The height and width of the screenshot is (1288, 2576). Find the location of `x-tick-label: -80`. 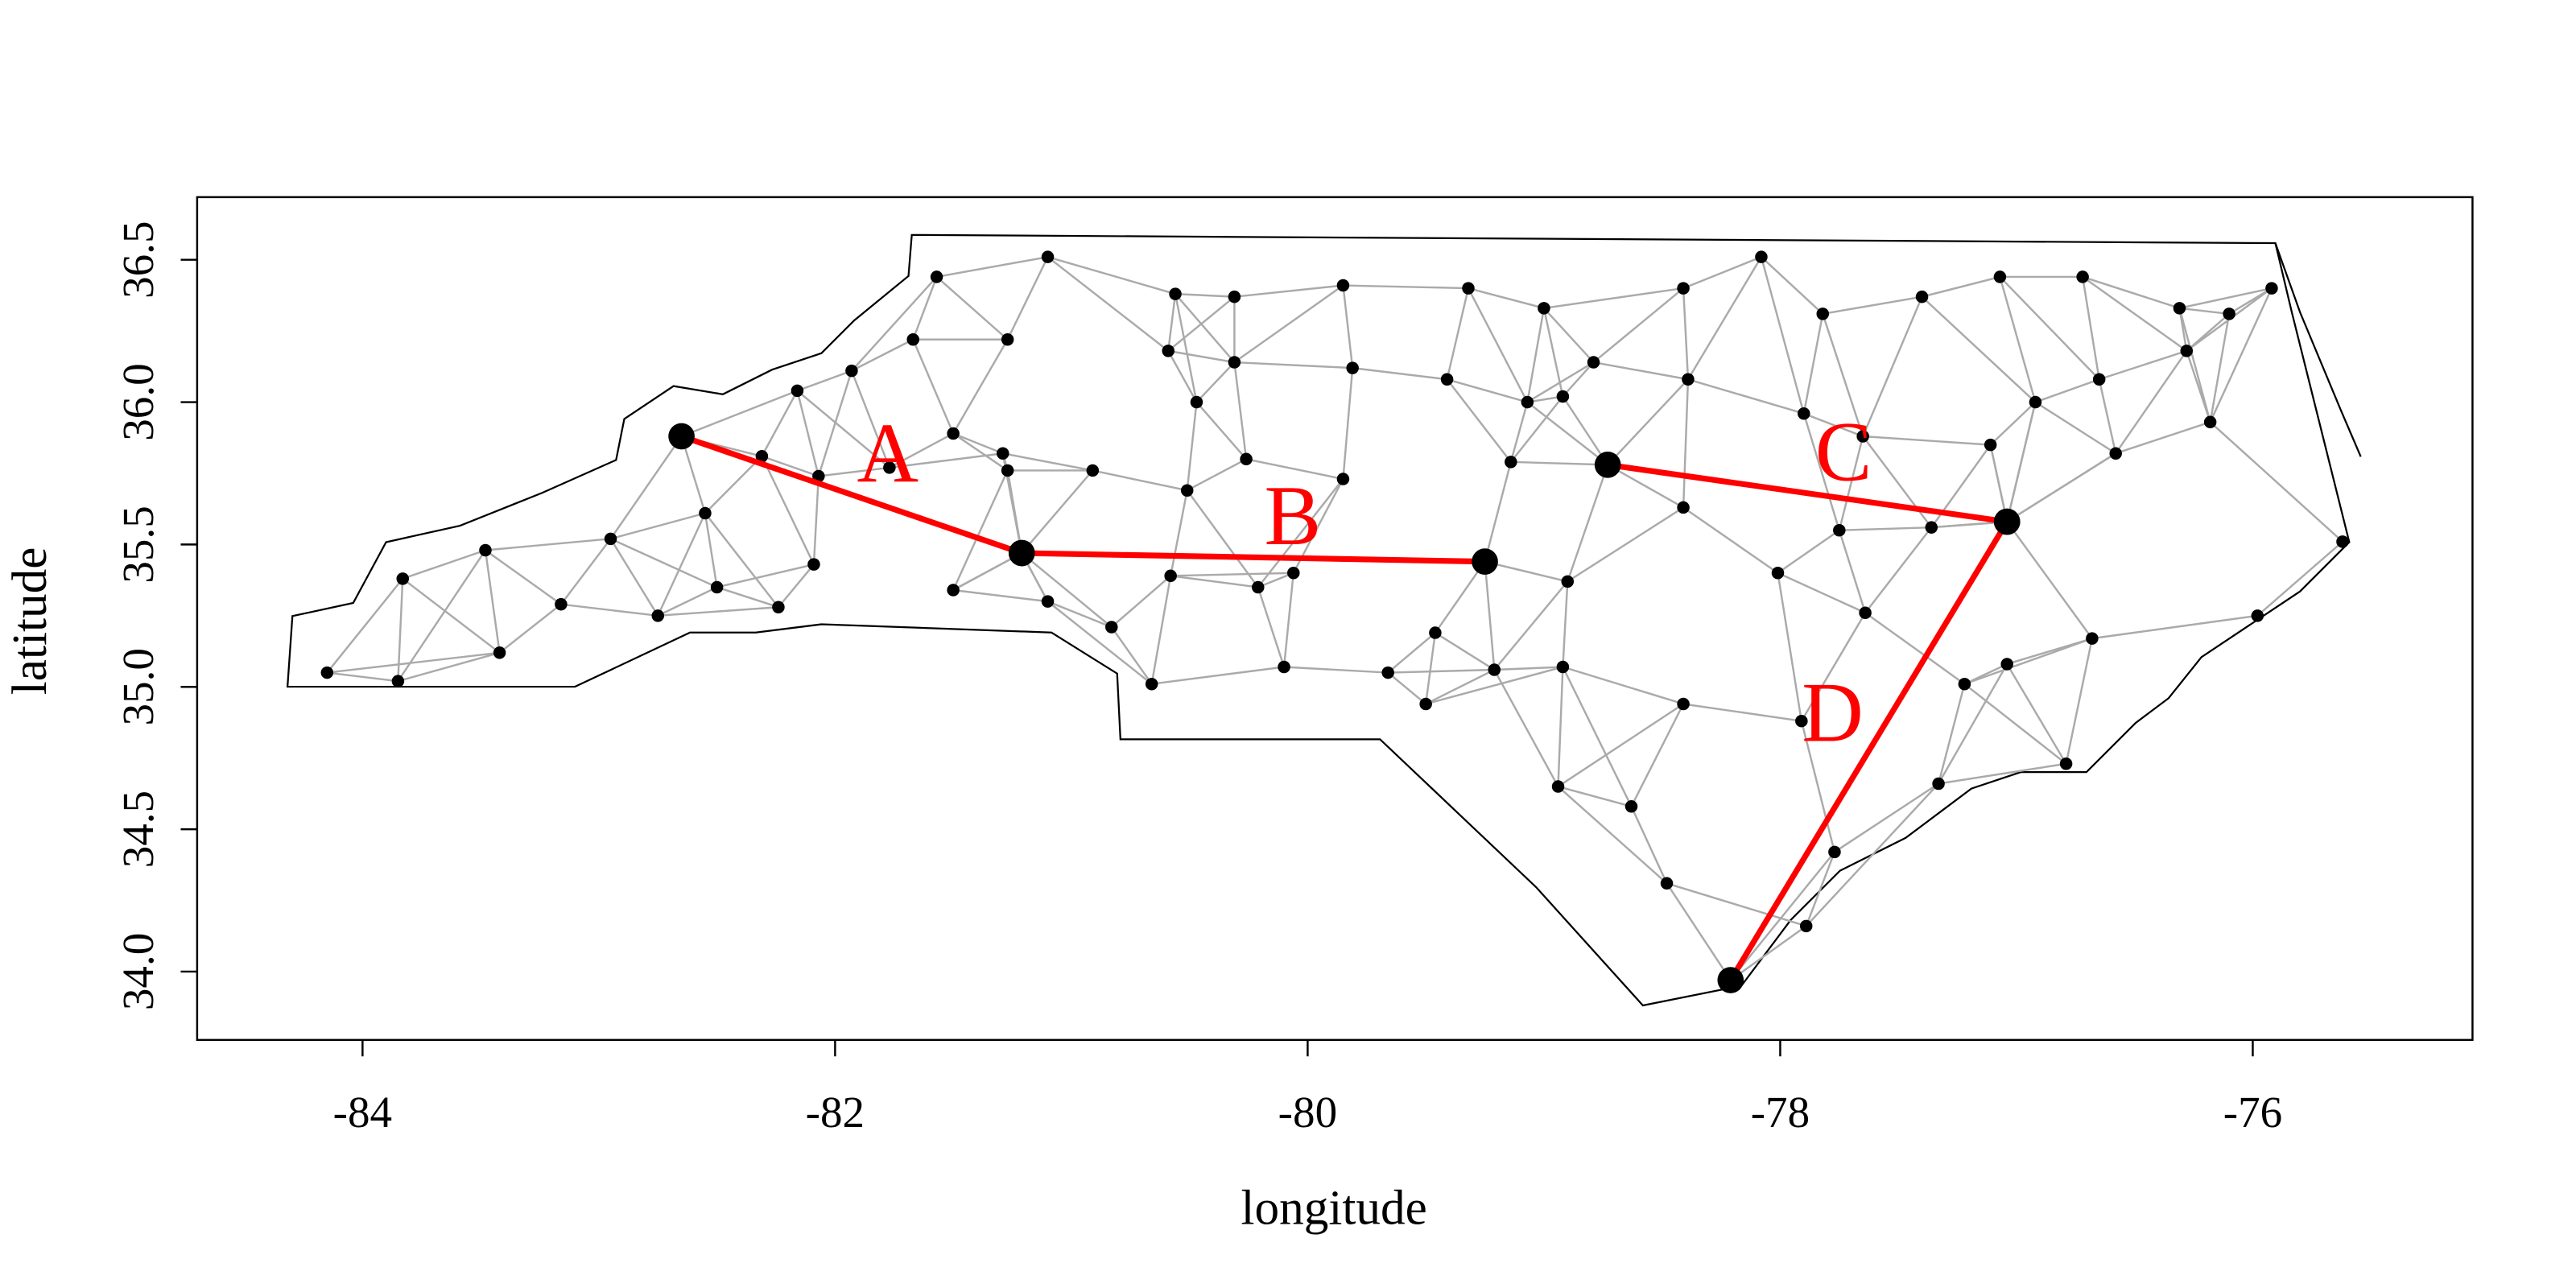

x-tick-label: -80 is located at coordinates (1307, 1112).